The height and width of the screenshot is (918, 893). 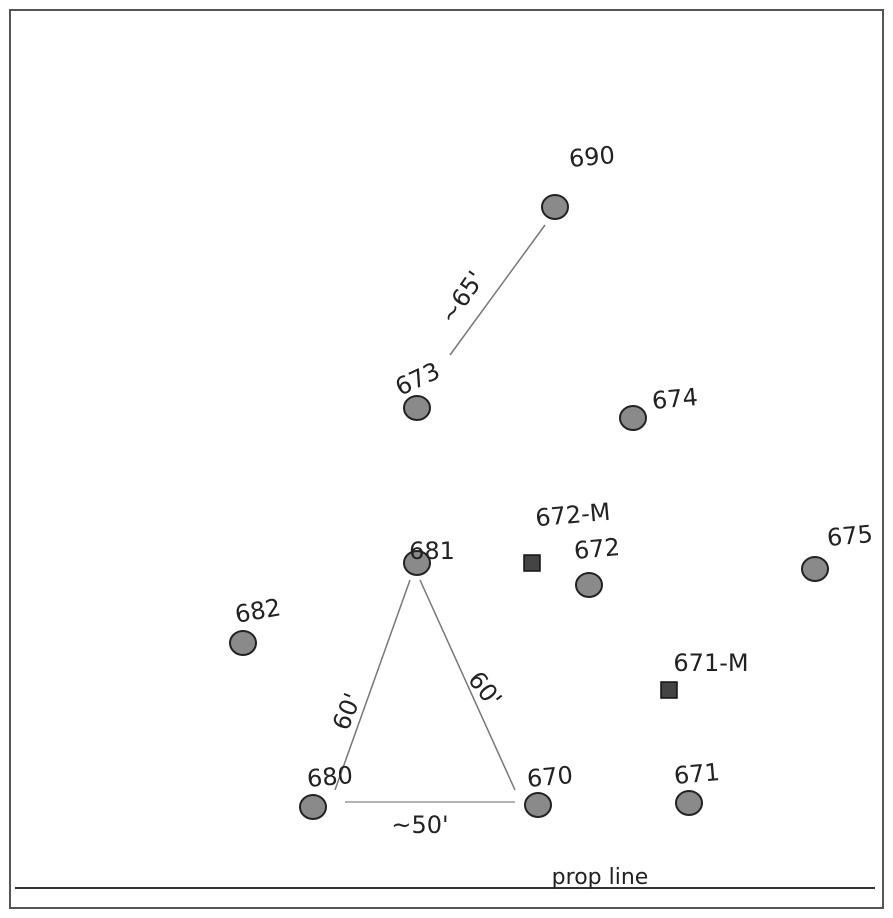 I want to click on edge-label: ~50', so click(x=419, y=825).